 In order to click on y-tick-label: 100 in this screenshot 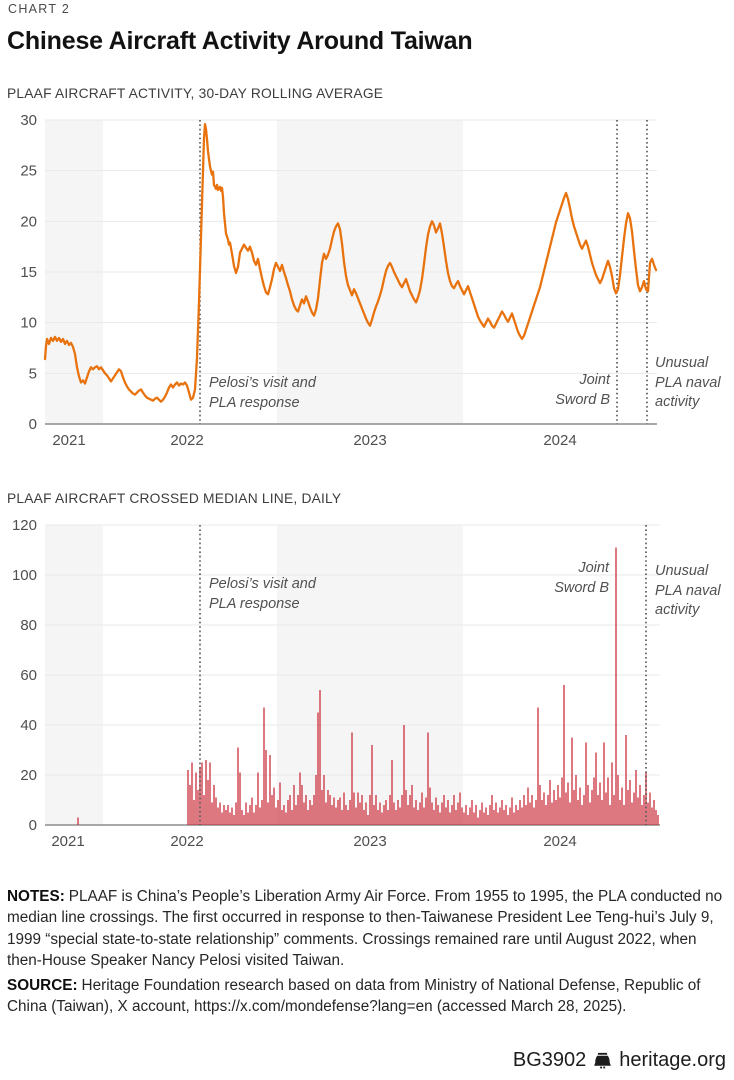, I will do `click(24, 575)`.